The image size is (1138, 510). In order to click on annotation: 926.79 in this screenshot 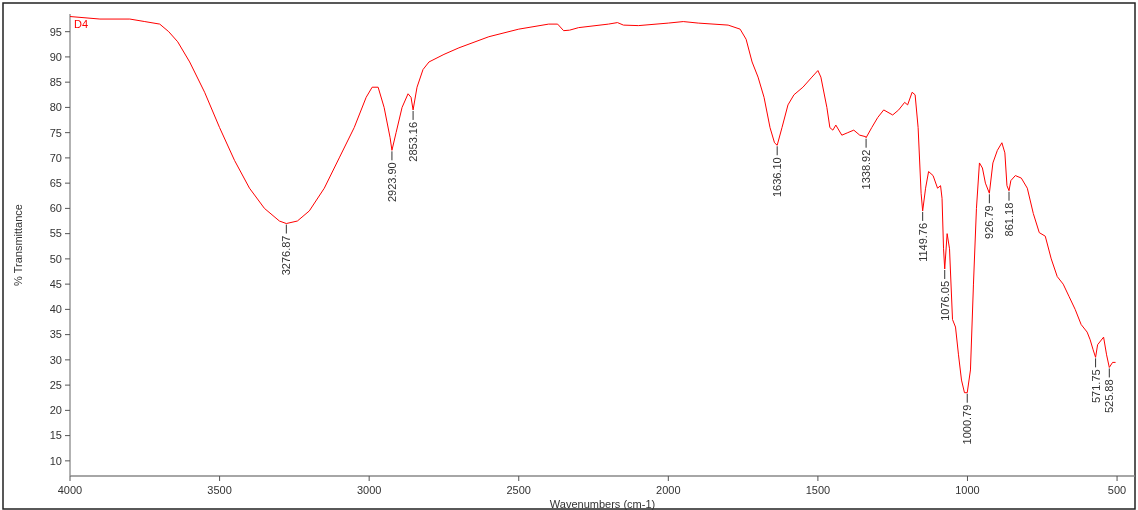, I will do `click(989, 222)`.